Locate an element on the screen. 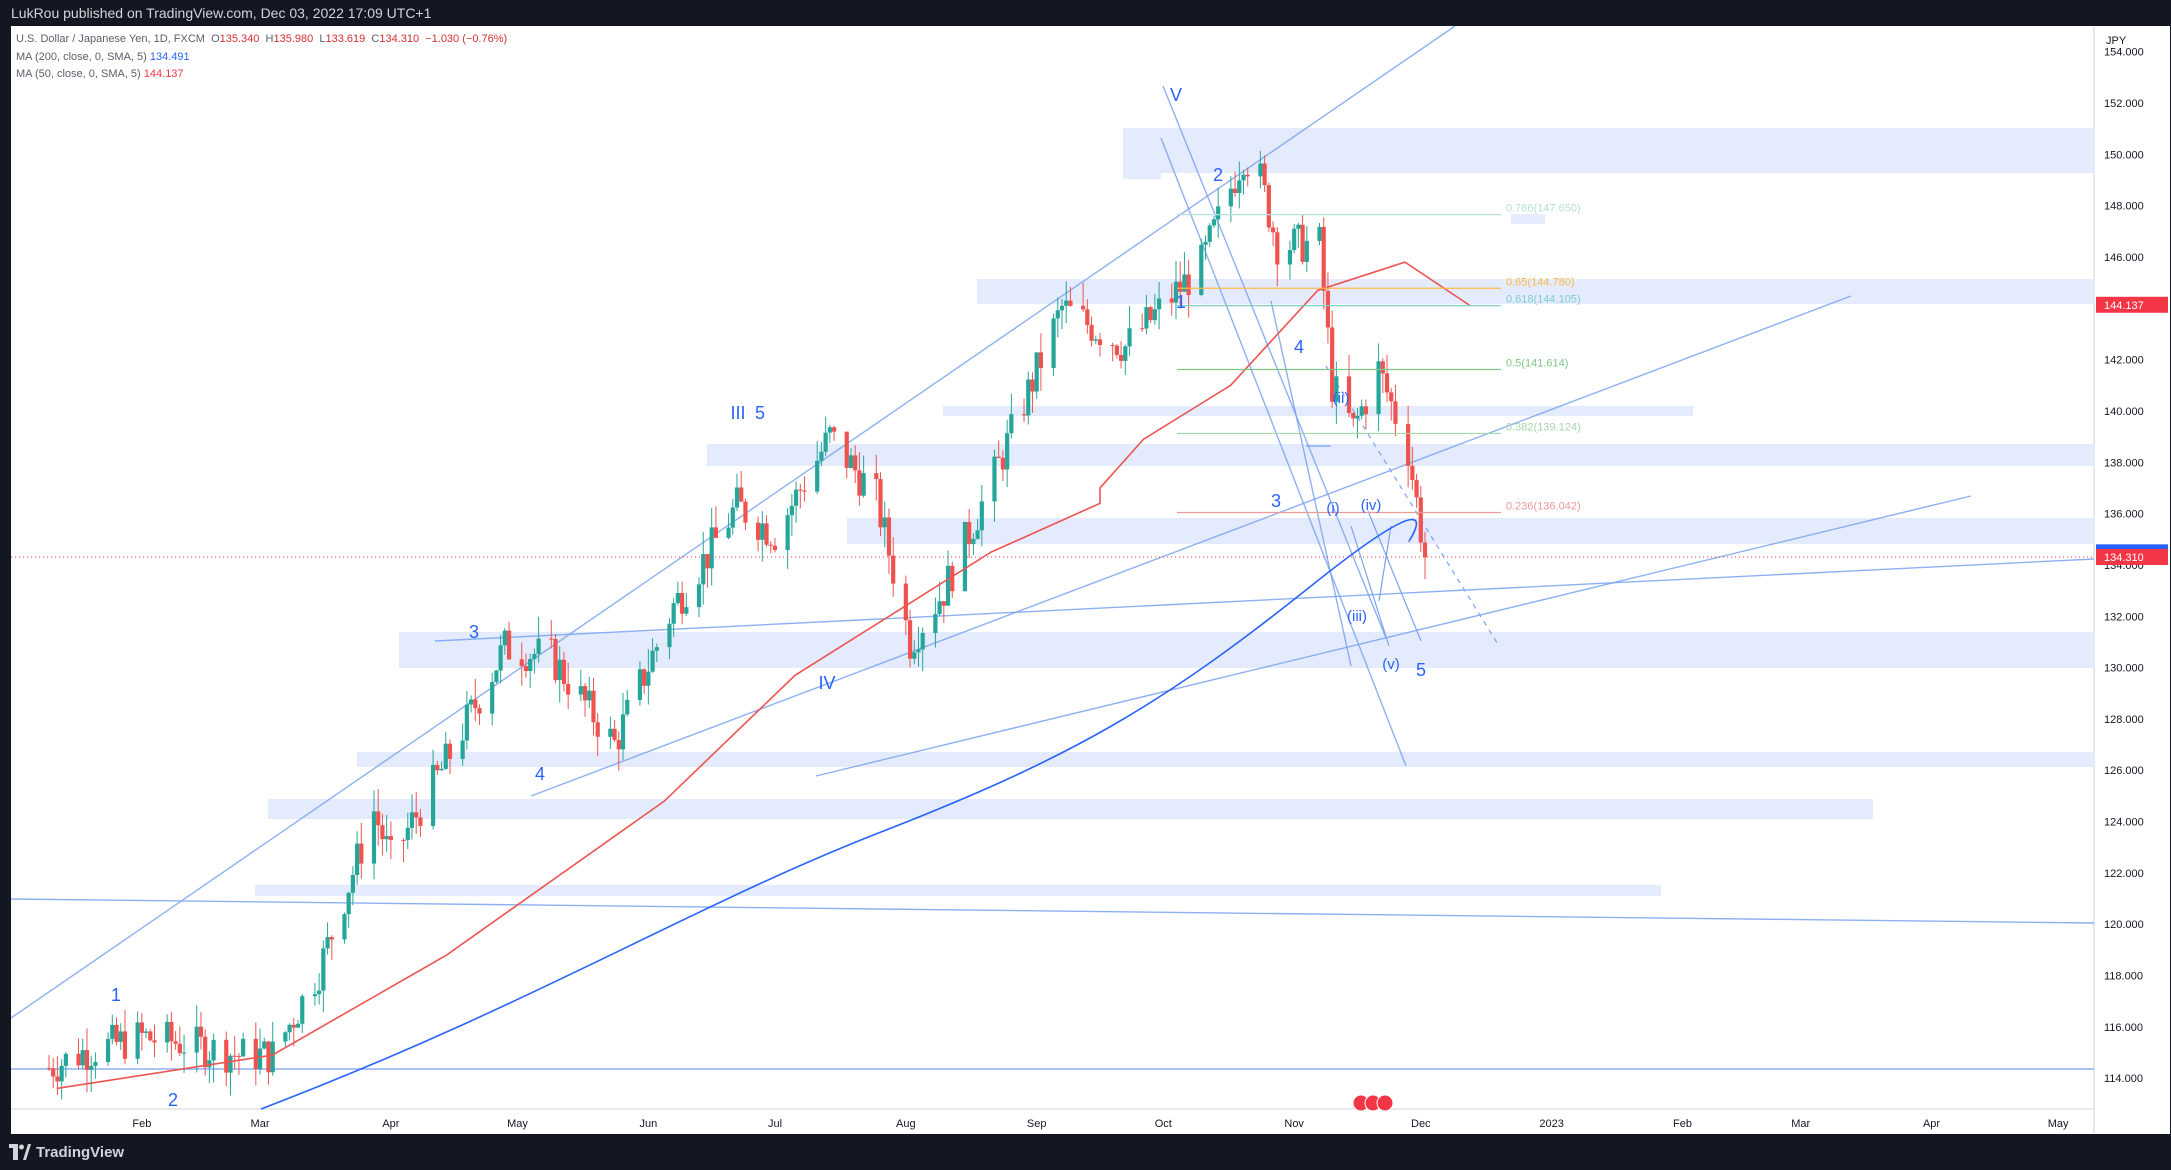  price-tick-label: 142.000 is located at coordinates (2124, 361).